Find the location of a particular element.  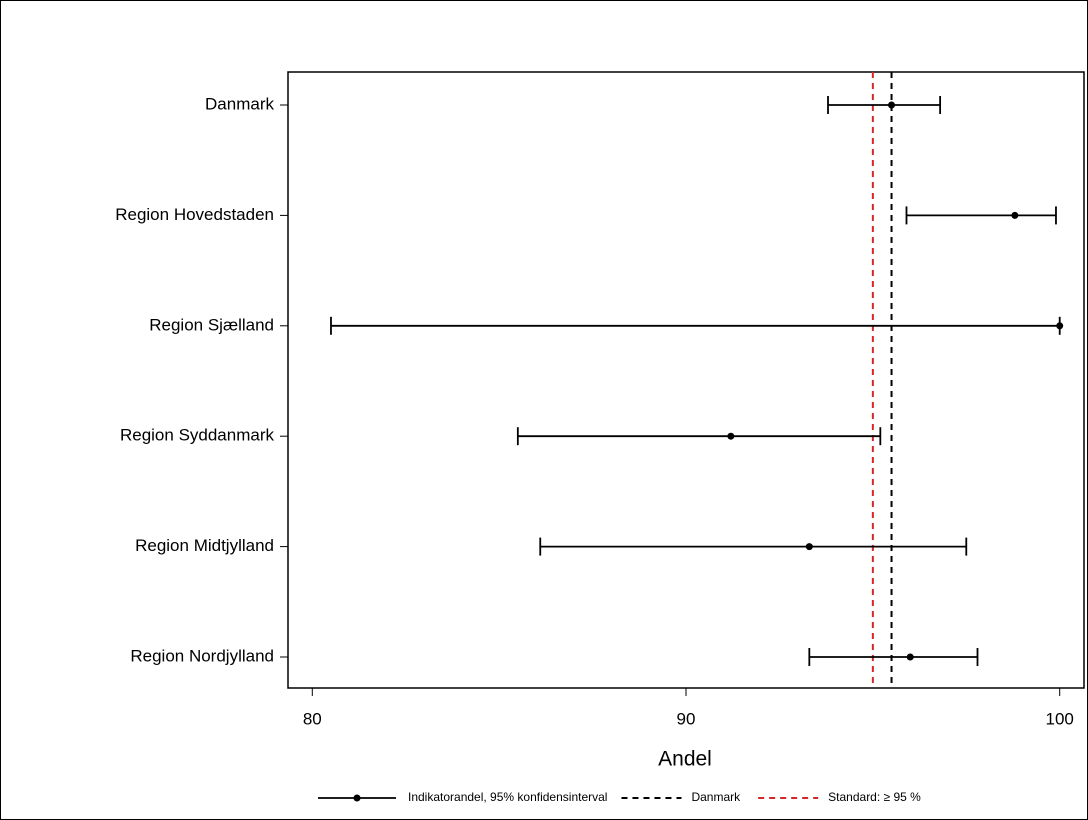

x-tick-label: 80 is located at coordinates (312, 718).